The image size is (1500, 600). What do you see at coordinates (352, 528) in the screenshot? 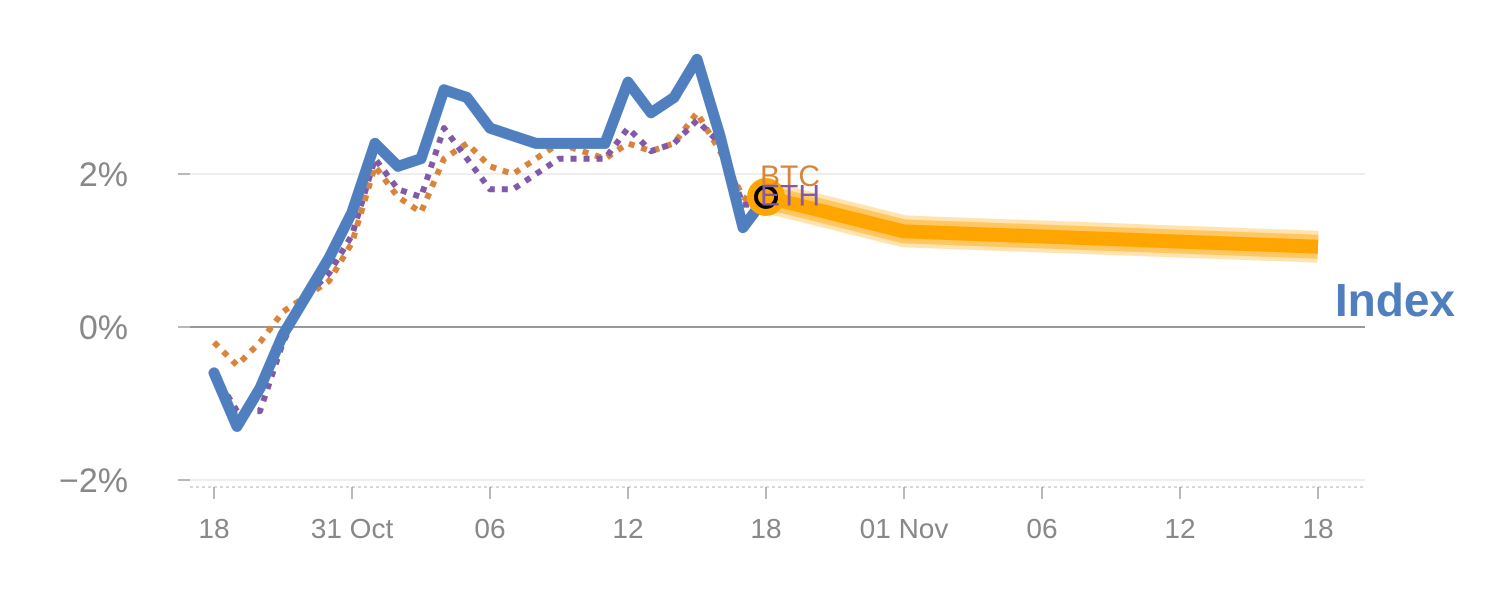
I see `x-tick-label: 31 Oct` at bounding box center [352, 528].